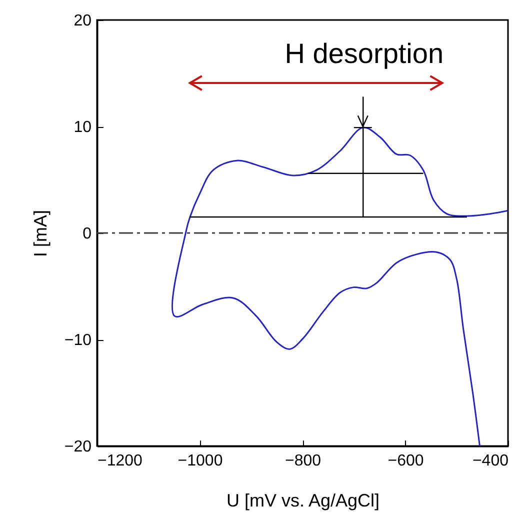  I want to click on y-tick-label: 10, so click(83, 127).